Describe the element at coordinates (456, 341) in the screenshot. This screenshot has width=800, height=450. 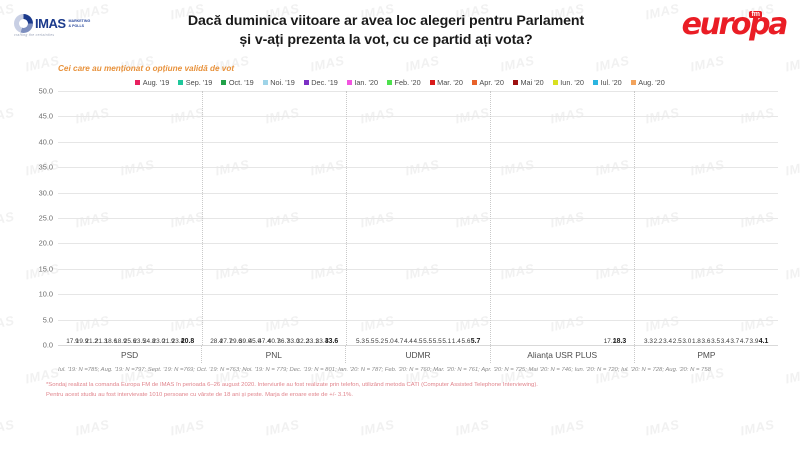
I see `bar-value-label: 1.4` at that location.